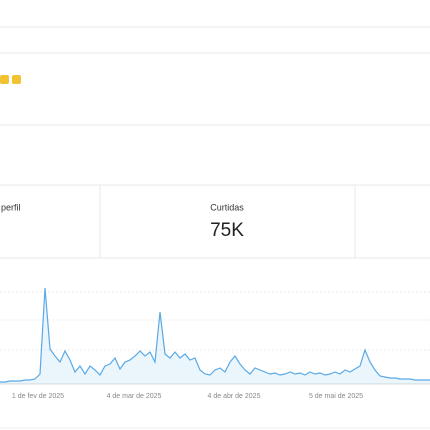 Image resolution: width=430 pixels, height=430 pixels. What do you see at coordinates (227, 230) in the screenshot?
I see `metric-value: 75K` at bounding box center [227, 230].